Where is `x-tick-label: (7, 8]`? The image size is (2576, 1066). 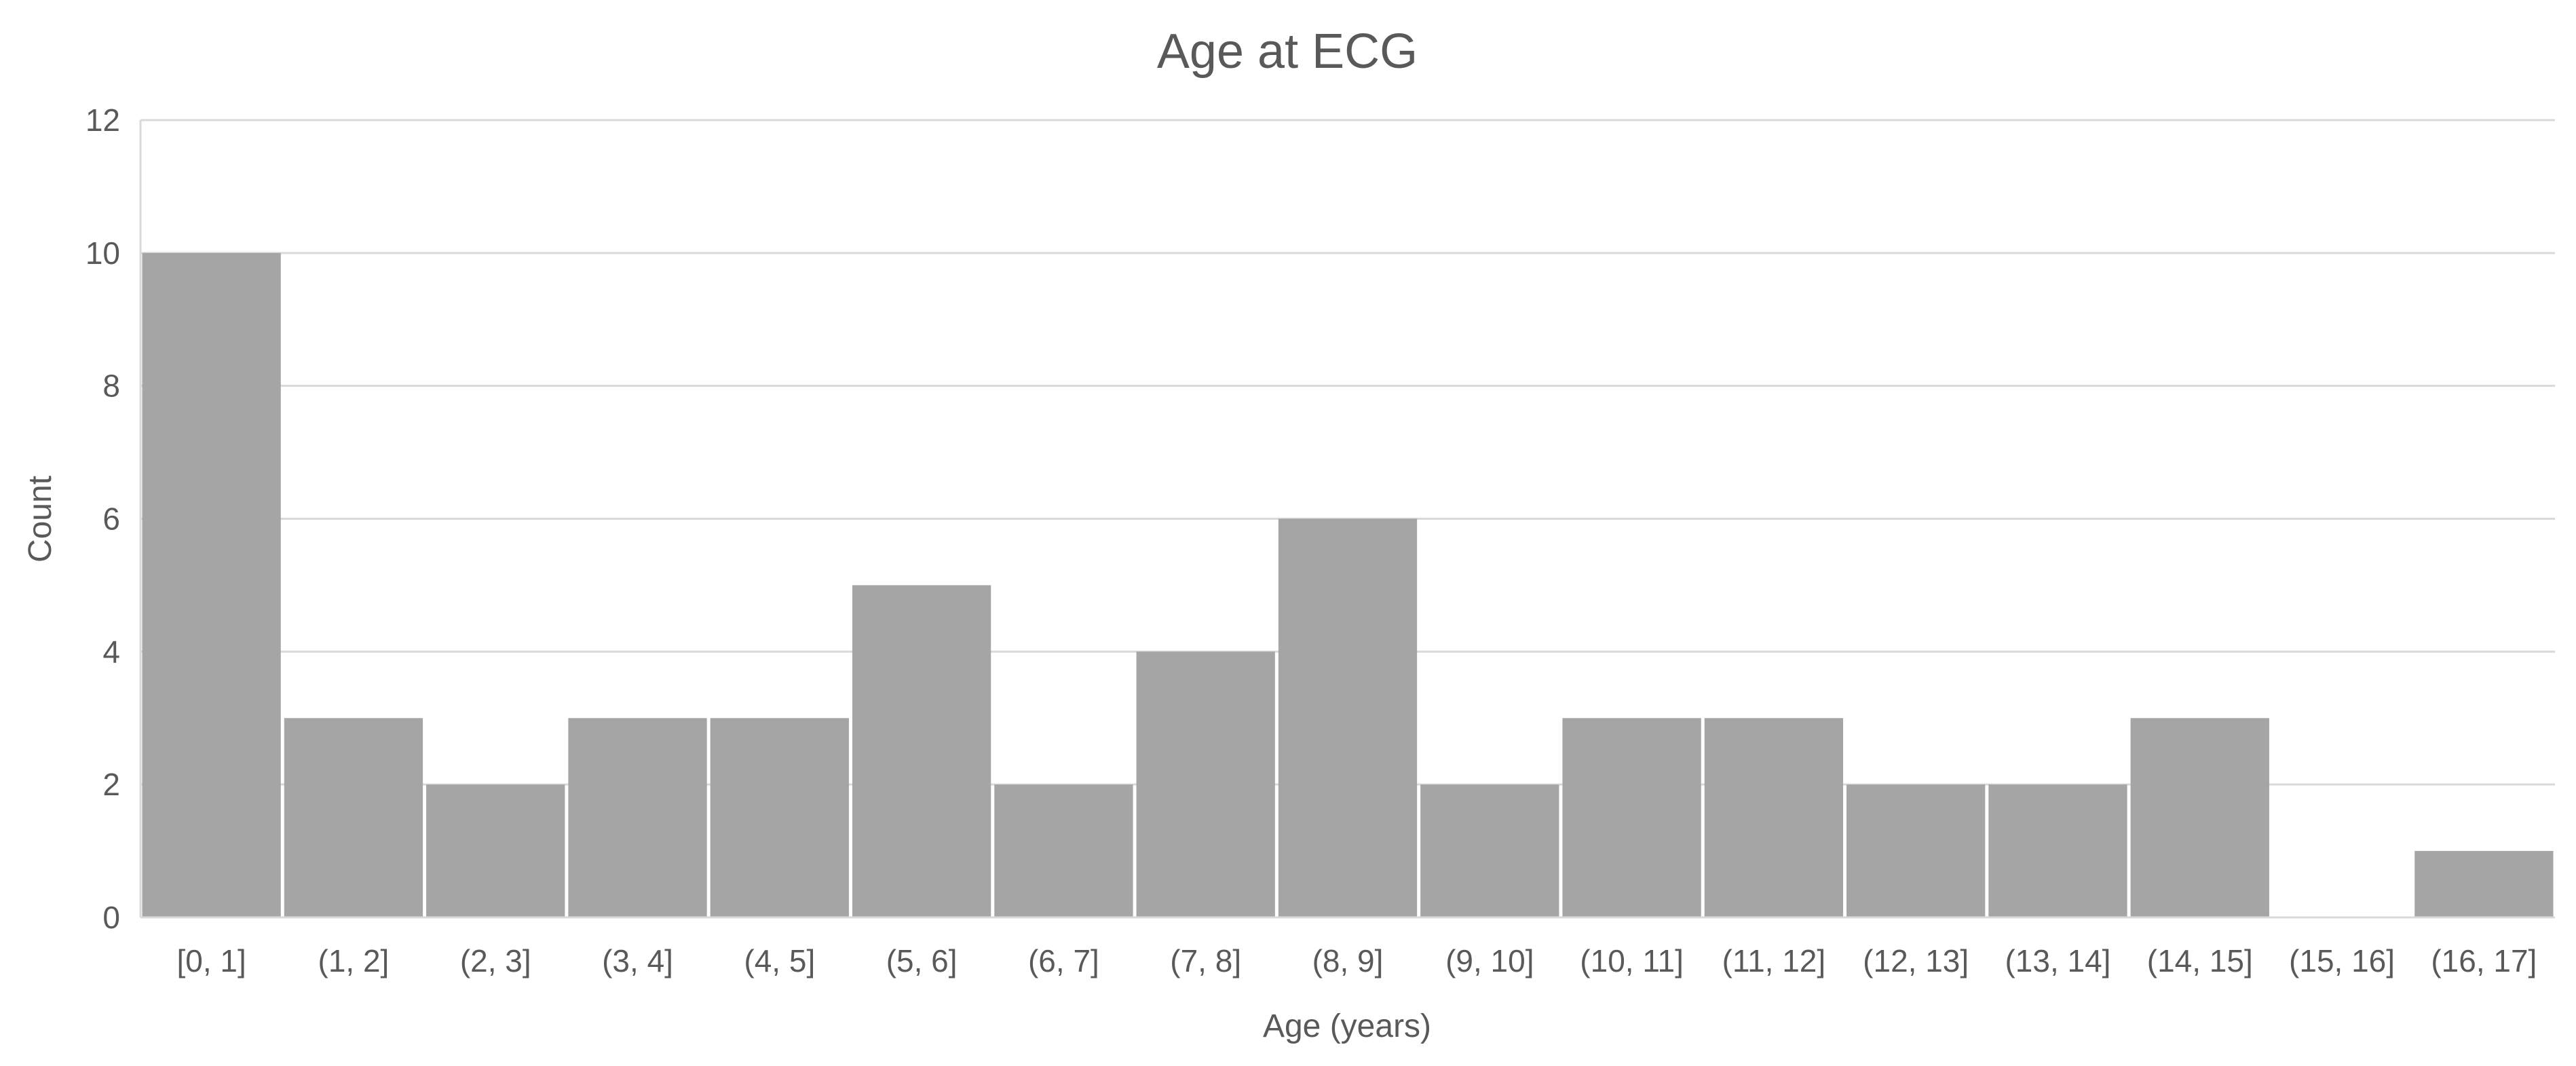 x-tick-label: (7, 8] is located at coordinates (1205, 960).